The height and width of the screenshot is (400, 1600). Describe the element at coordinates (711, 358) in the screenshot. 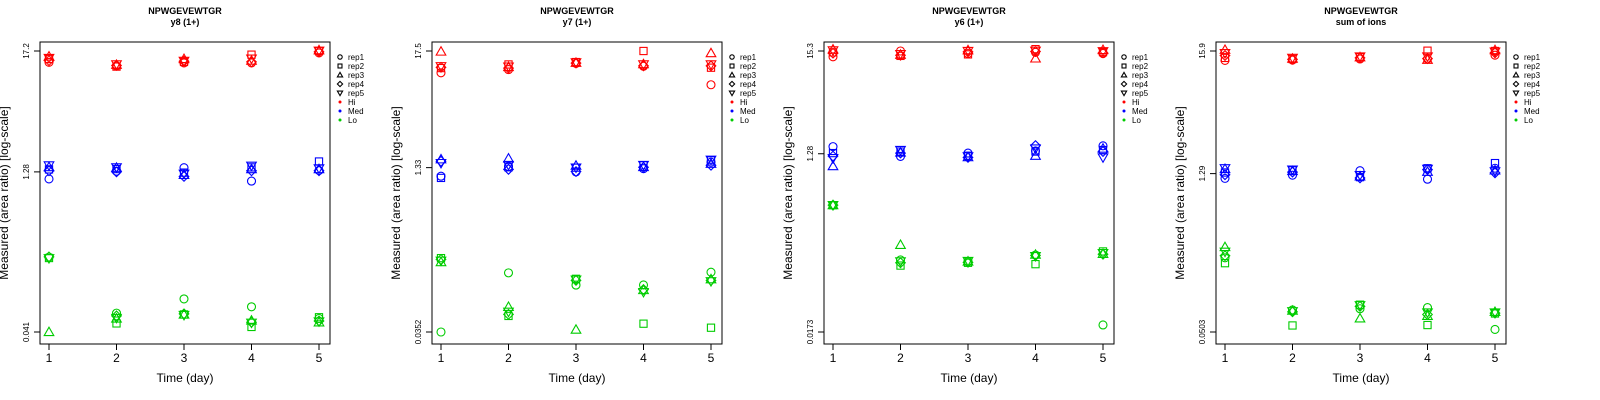

I see `x-tick-label: 5` at that location.